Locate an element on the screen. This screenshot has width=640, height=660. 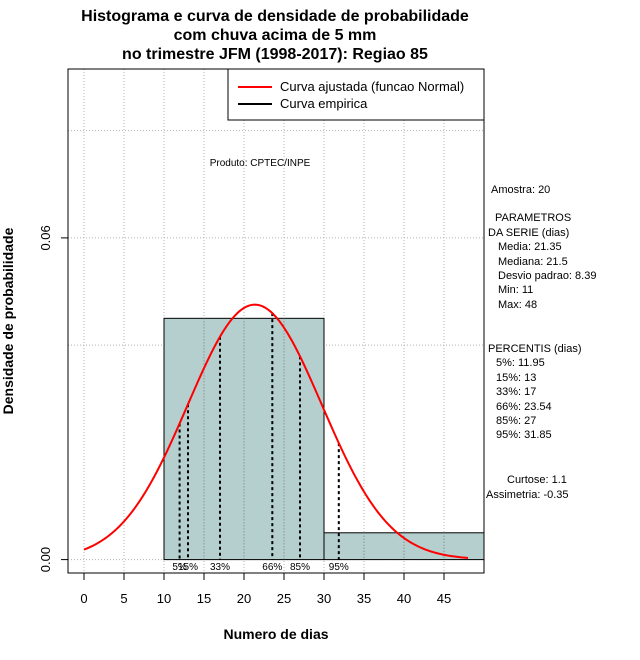
x-tick-label-25: 25 is located at coordinates (284, 598).